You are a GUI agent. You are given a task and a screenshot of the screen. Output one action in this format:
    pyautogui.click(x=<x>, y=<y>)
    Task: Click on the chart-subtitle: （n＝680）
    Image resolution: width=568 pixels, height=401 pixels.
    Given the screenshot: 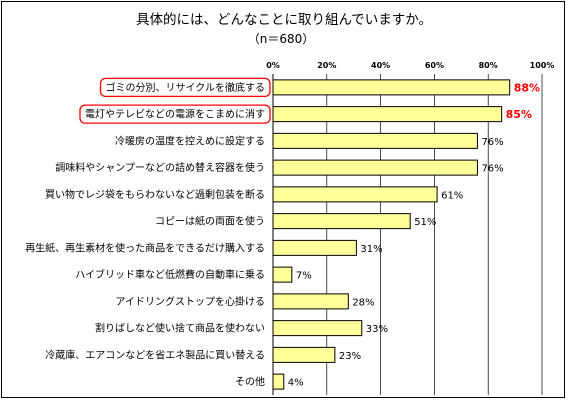 What is the action you would take?
    pyautogui.click(x=281, y=39)
    